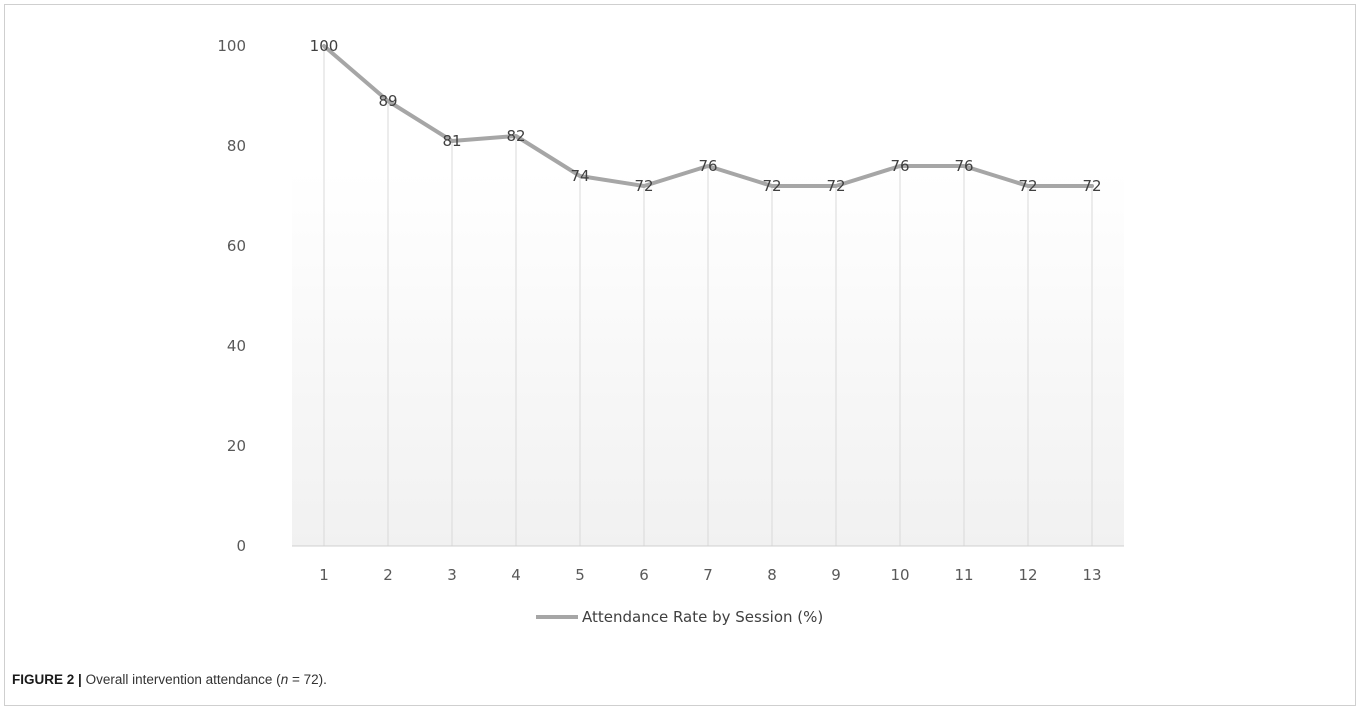 The width and height of the screenshot is (1360, 710). I want to click on data-label-4: 82, so click(515, 136).